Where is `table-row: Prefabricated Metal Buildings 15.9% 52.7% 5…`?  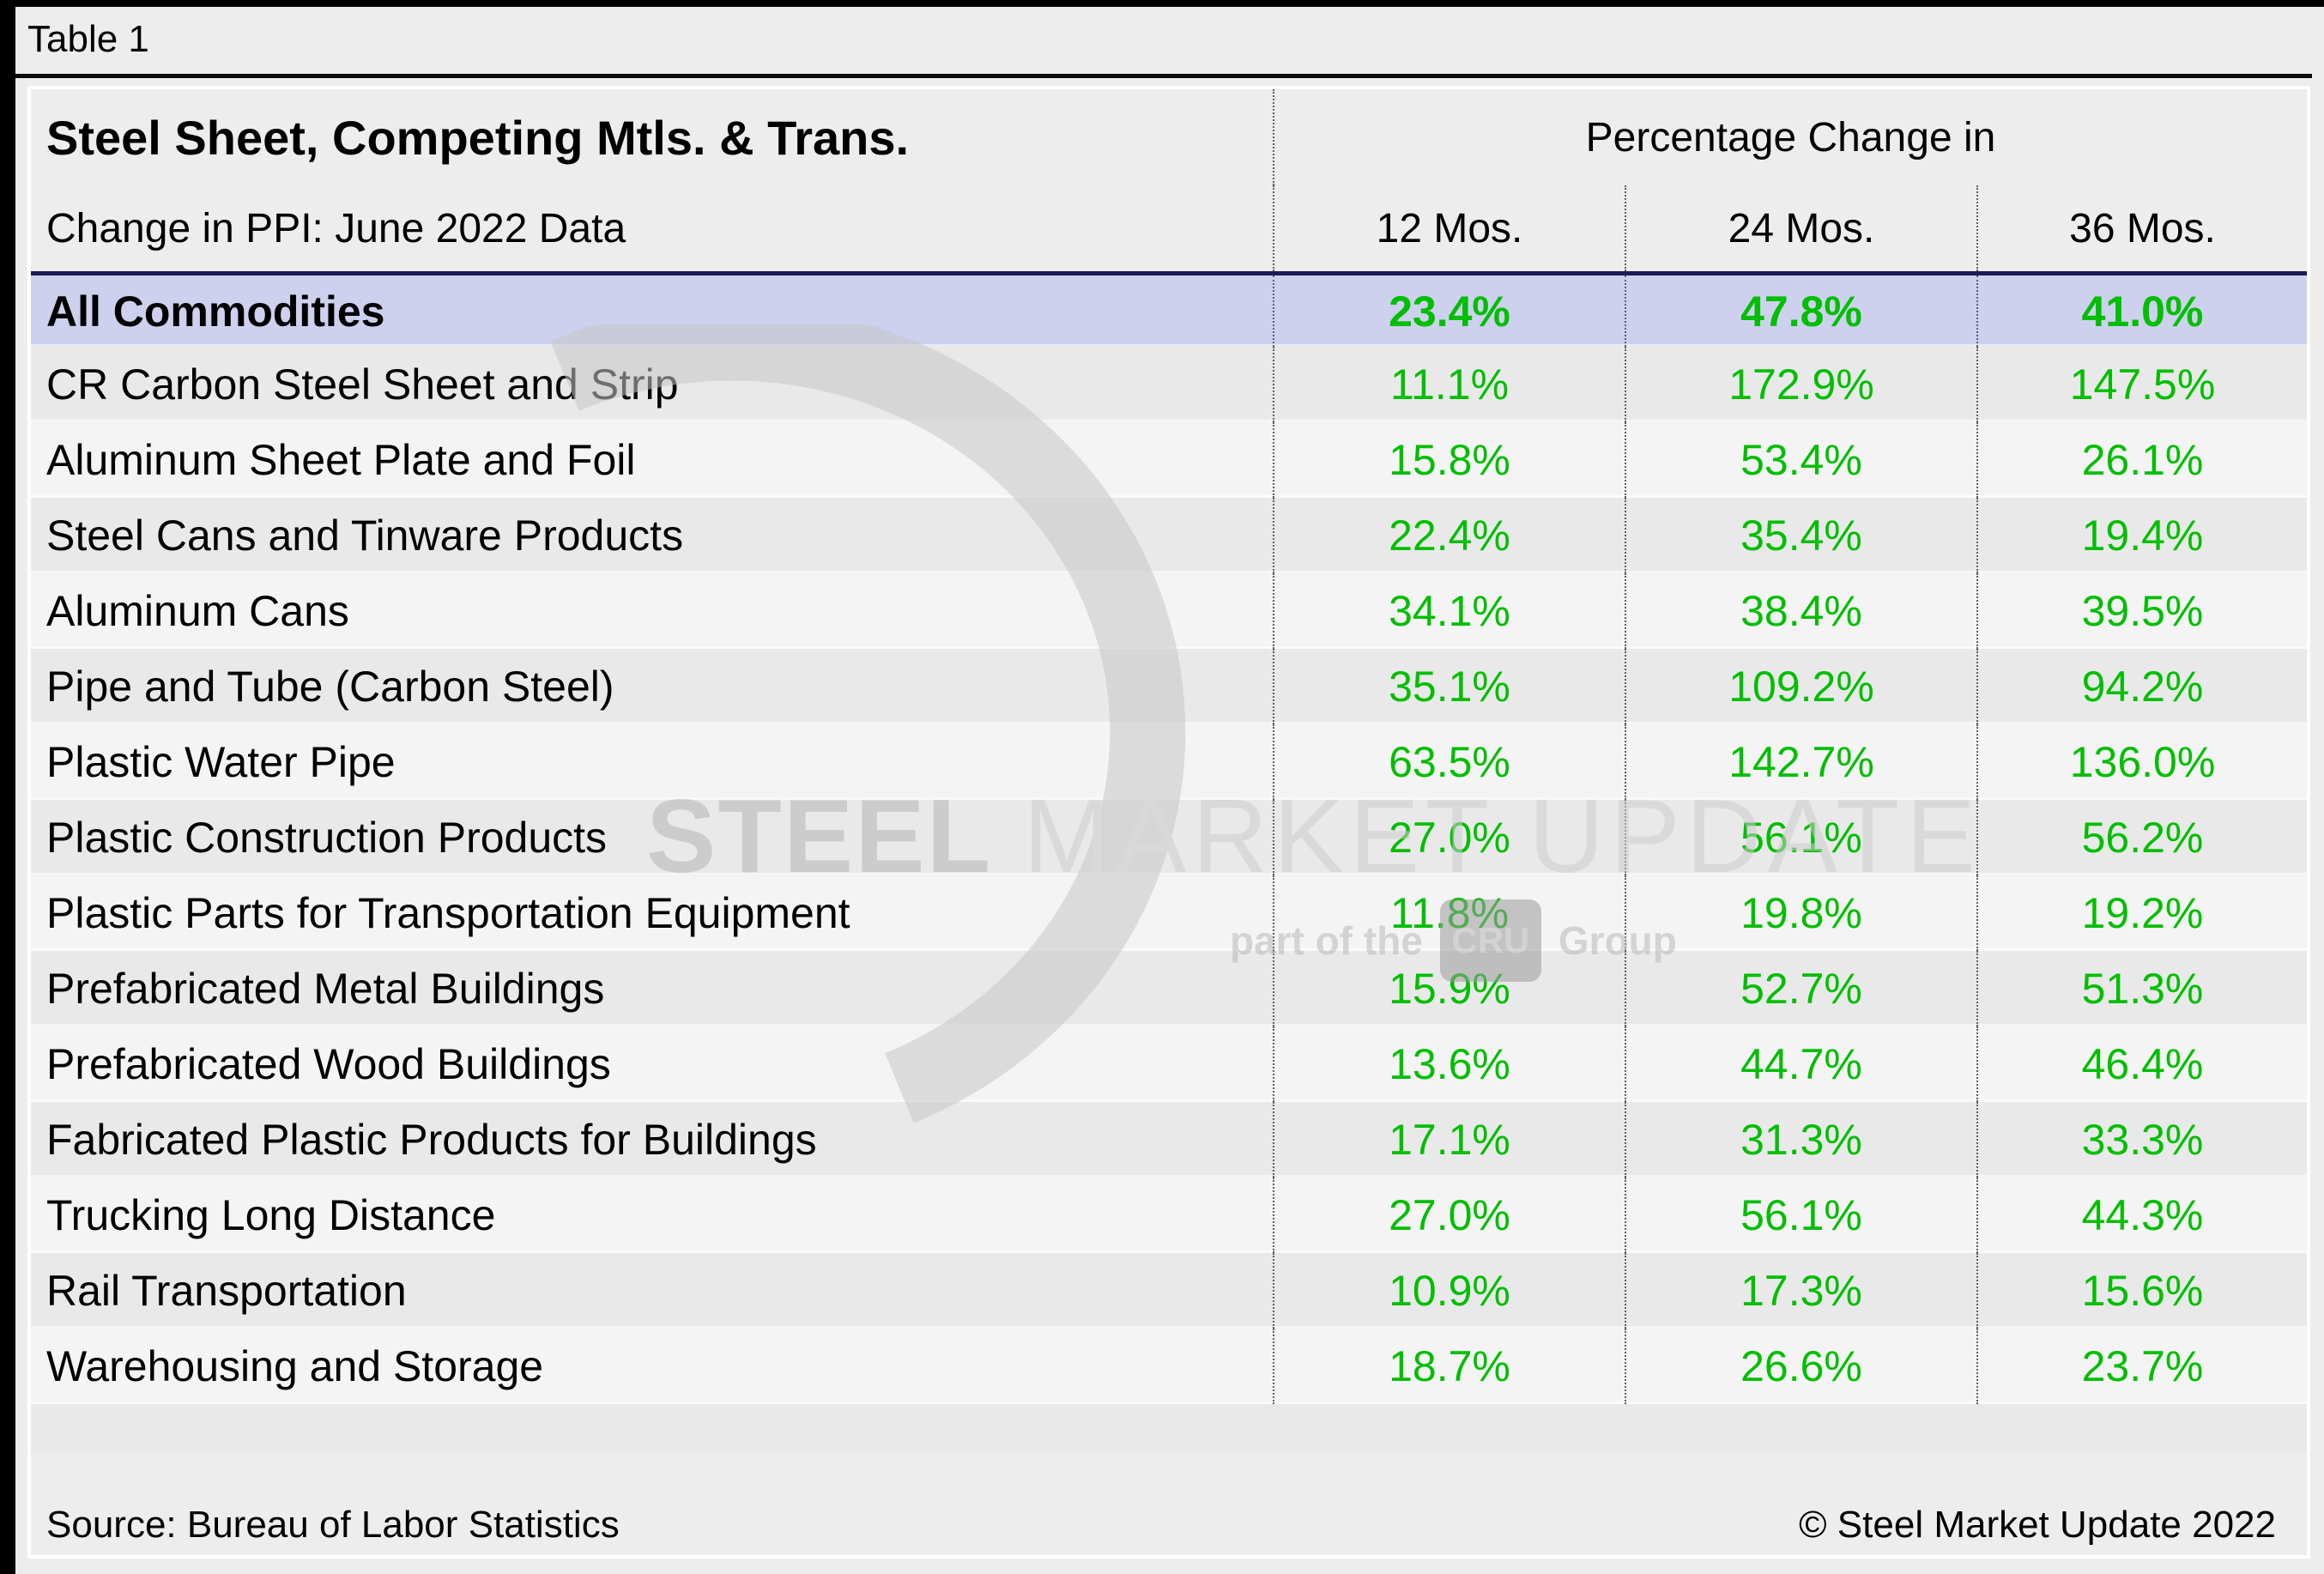 table-row: Prefabricated Metal Buildings 15.9% 52.7% 5… is located at coordinates (1169, 988).